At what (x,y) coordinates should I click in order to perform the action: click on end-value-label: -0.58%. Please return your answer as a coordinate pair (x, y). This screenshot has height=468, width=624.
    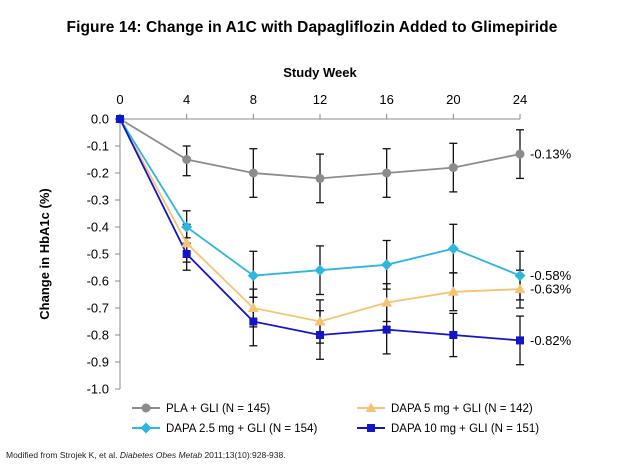
    Looking at the image, I should click on (551, 275).